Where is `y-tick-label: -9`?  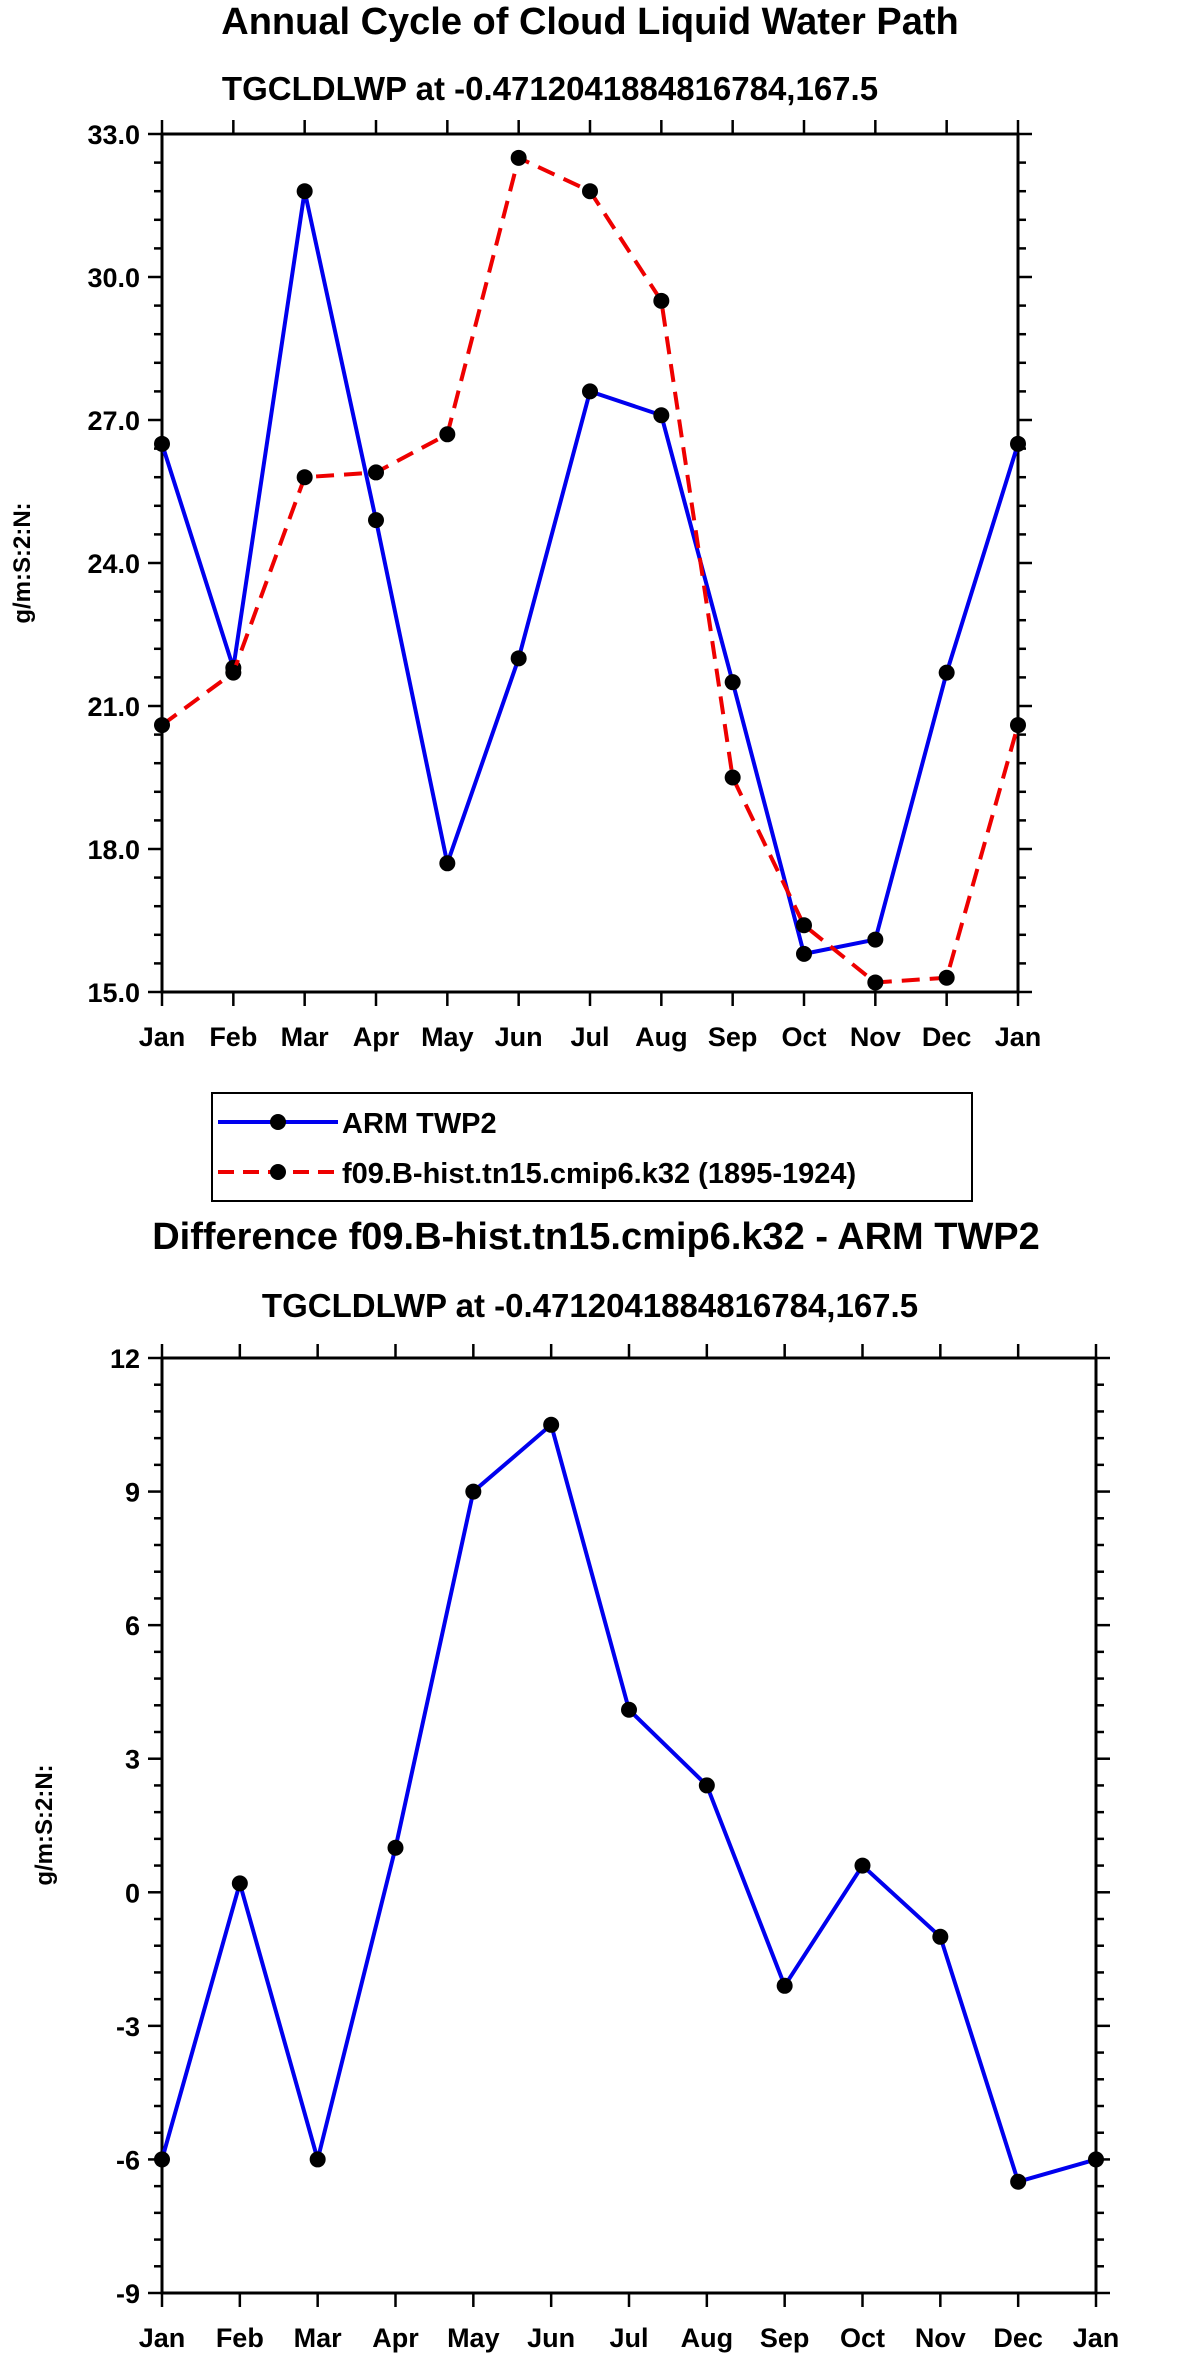 y-tick-label: -9 is located at coordinates (128, 2294).